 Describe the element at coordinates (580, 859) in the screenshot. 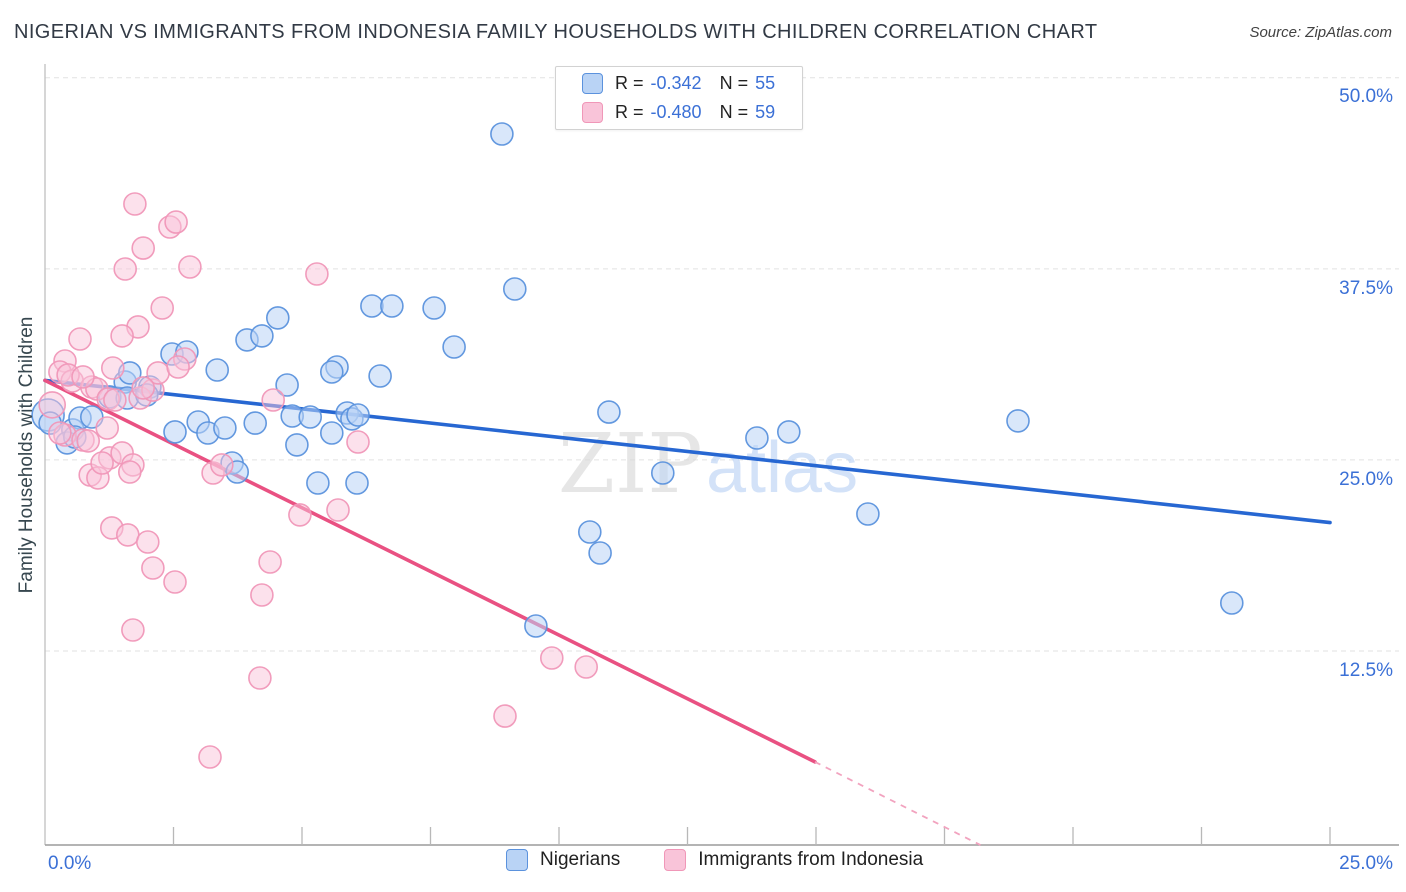

I see `nigerians-label: Nigerians` at that location.